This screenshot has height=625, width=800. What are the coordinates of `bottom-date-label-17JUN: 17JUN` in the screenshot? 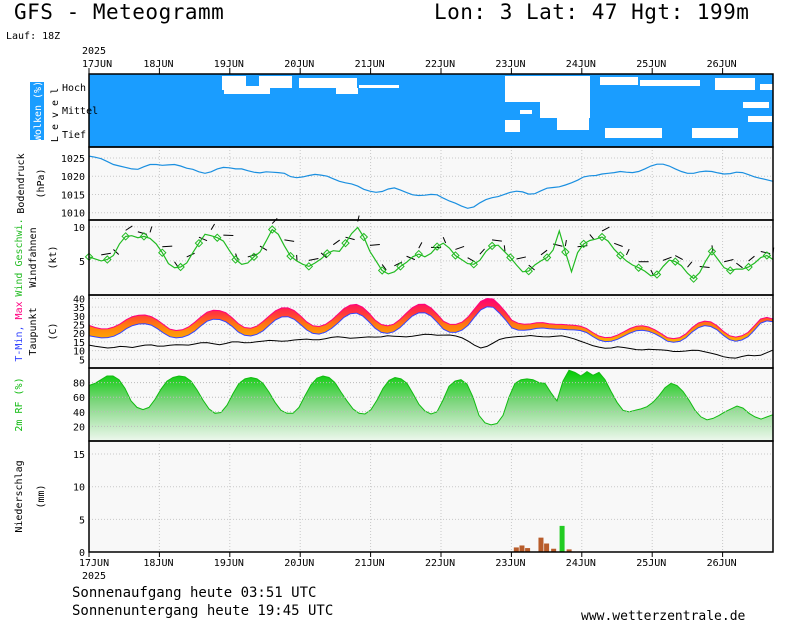 It's located at (94, 563).